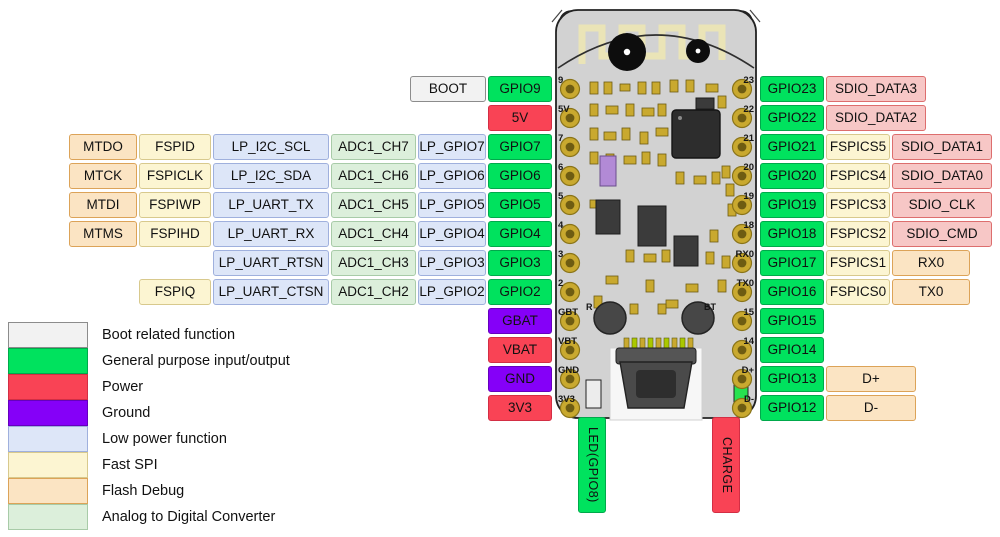 Image resolution: width=1000 pixels, height=537 pixels. What do you see at coordinates (748, 341) in the screenshot?
I see `silkscreen-right-14: 14` at bounding box center [748, 341].